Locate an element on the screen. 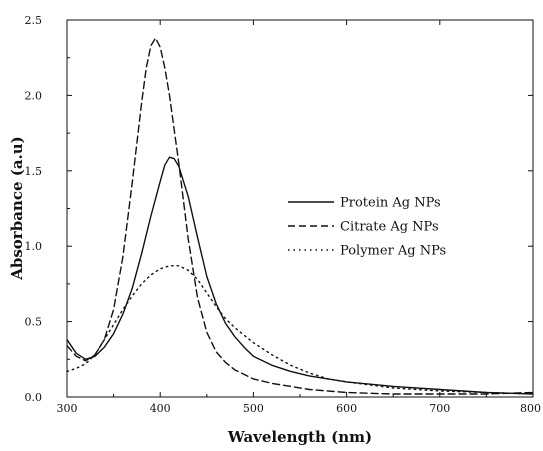 This screenshot has height=451, width=543. legend-label: Protein Ag NPs is located at coordinates (390, 203).